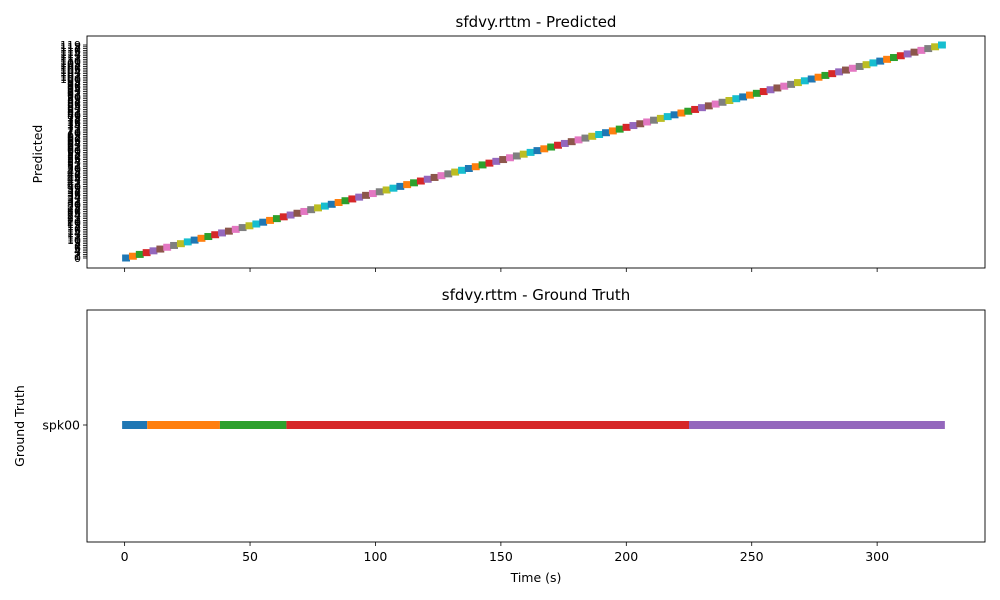 This screenshot has height=600, width=1000. I want to click on predicted-y-tick-label: 58, so click(74, 154).